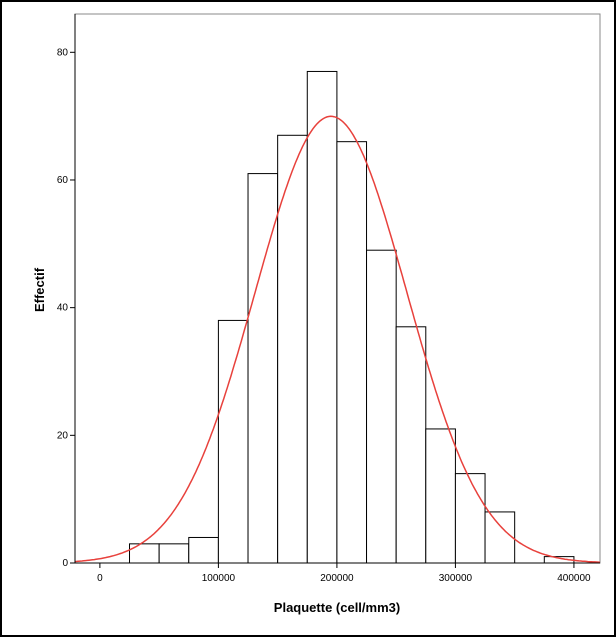 The height and width of the screenshot is (637, 616). What do you see at coordinates (337, 607) in the screenshot?
I see `x-axis-title: Plaquette (cell/mm3)` at bounding box center [337, 607].